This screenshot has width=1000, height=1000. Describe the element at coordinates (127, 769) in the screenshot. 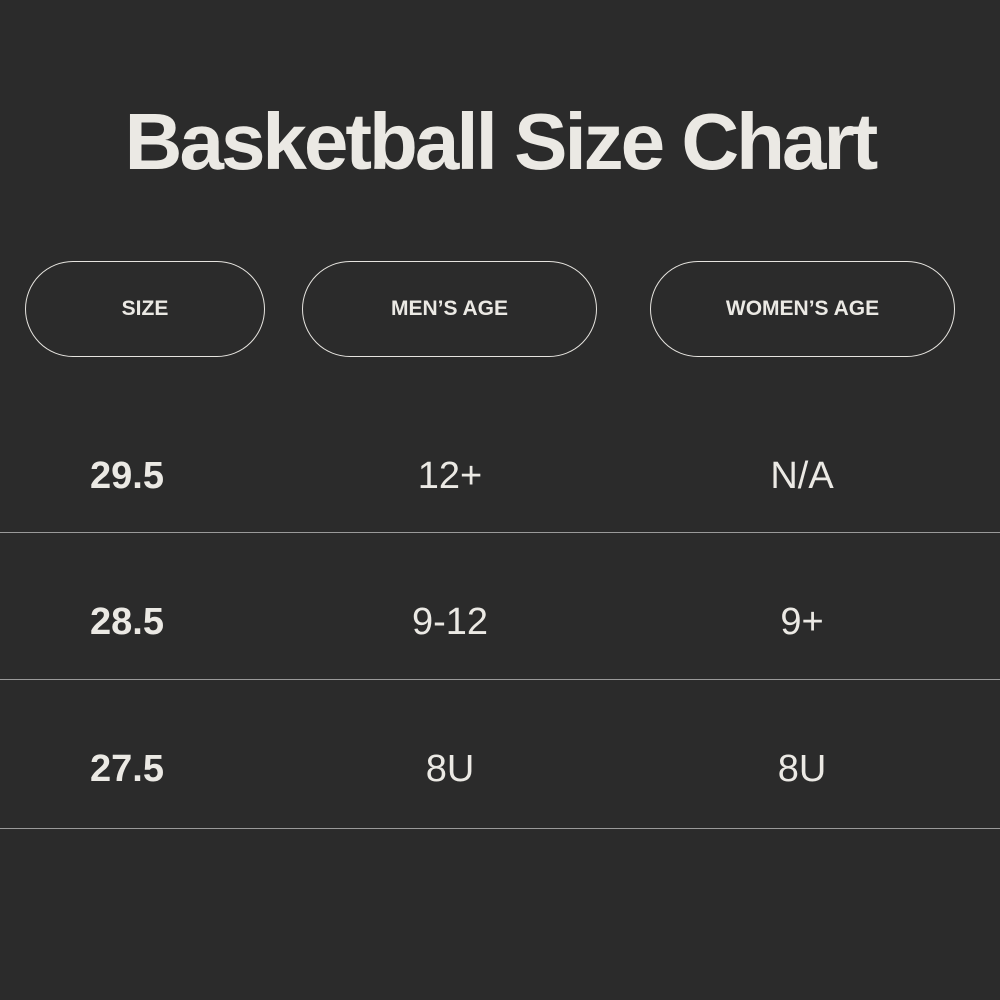

I see `size-cell: 27.5` at that location.